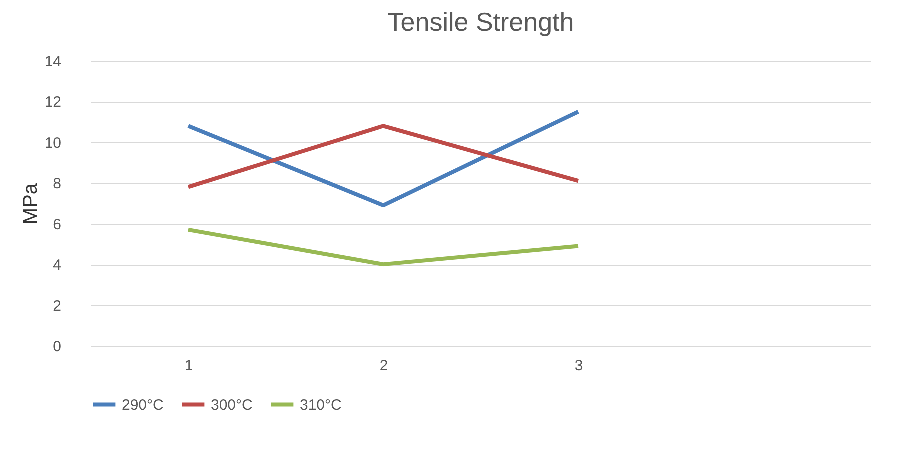 Image resolution: width=915 pixels, height=468 pixels. I want to click on y-tick-label: 12, so click(53, 103).